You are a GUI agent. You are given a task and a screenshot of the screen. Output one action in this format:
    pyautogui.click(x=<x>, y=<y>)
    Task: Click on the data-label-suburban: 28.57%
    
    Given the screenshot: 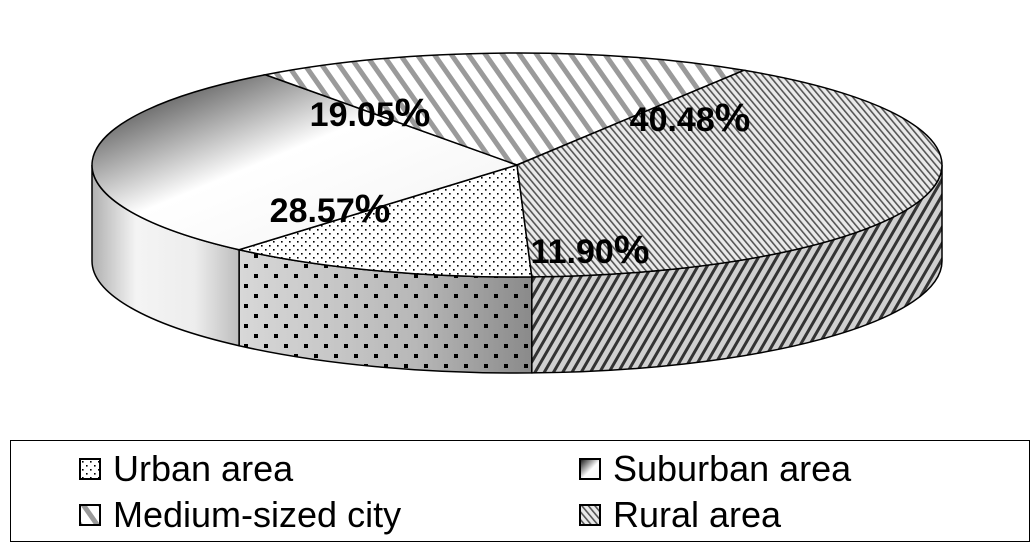 What is the action you would take?
    pyautogui.click(x=330, y=209)
    